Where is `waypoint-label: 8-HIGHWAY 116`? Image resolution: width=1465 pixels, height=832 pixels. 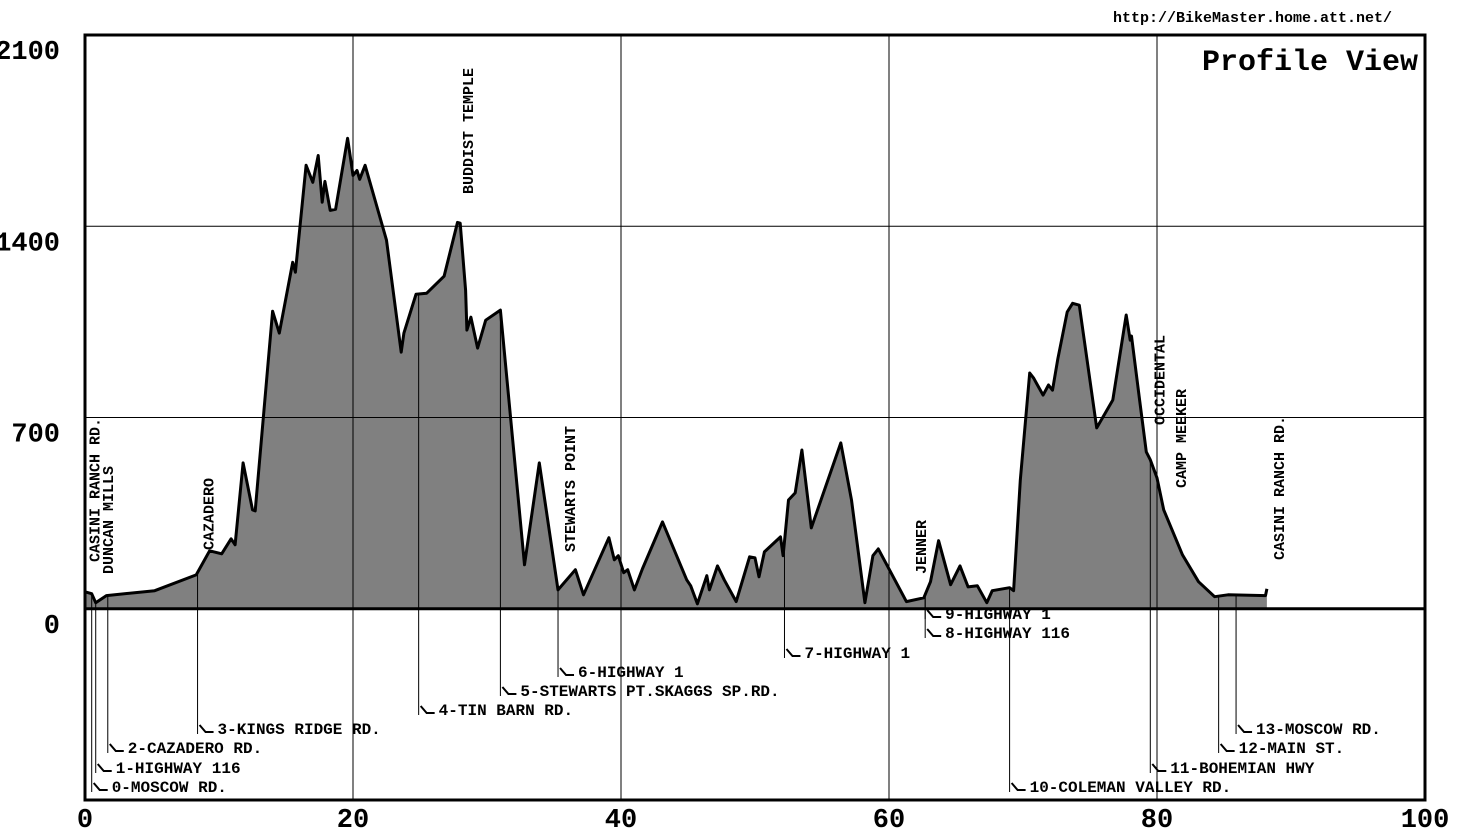
waypoint-label: 8-HIGHWAY 116 is located at coordinates (1007, 634).